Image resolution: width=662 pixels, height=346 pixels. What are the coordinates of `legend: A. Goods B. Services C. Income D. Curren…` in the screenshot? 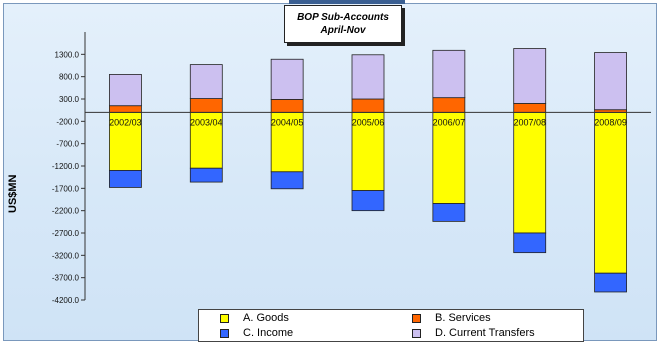 It's located at (391, 325).